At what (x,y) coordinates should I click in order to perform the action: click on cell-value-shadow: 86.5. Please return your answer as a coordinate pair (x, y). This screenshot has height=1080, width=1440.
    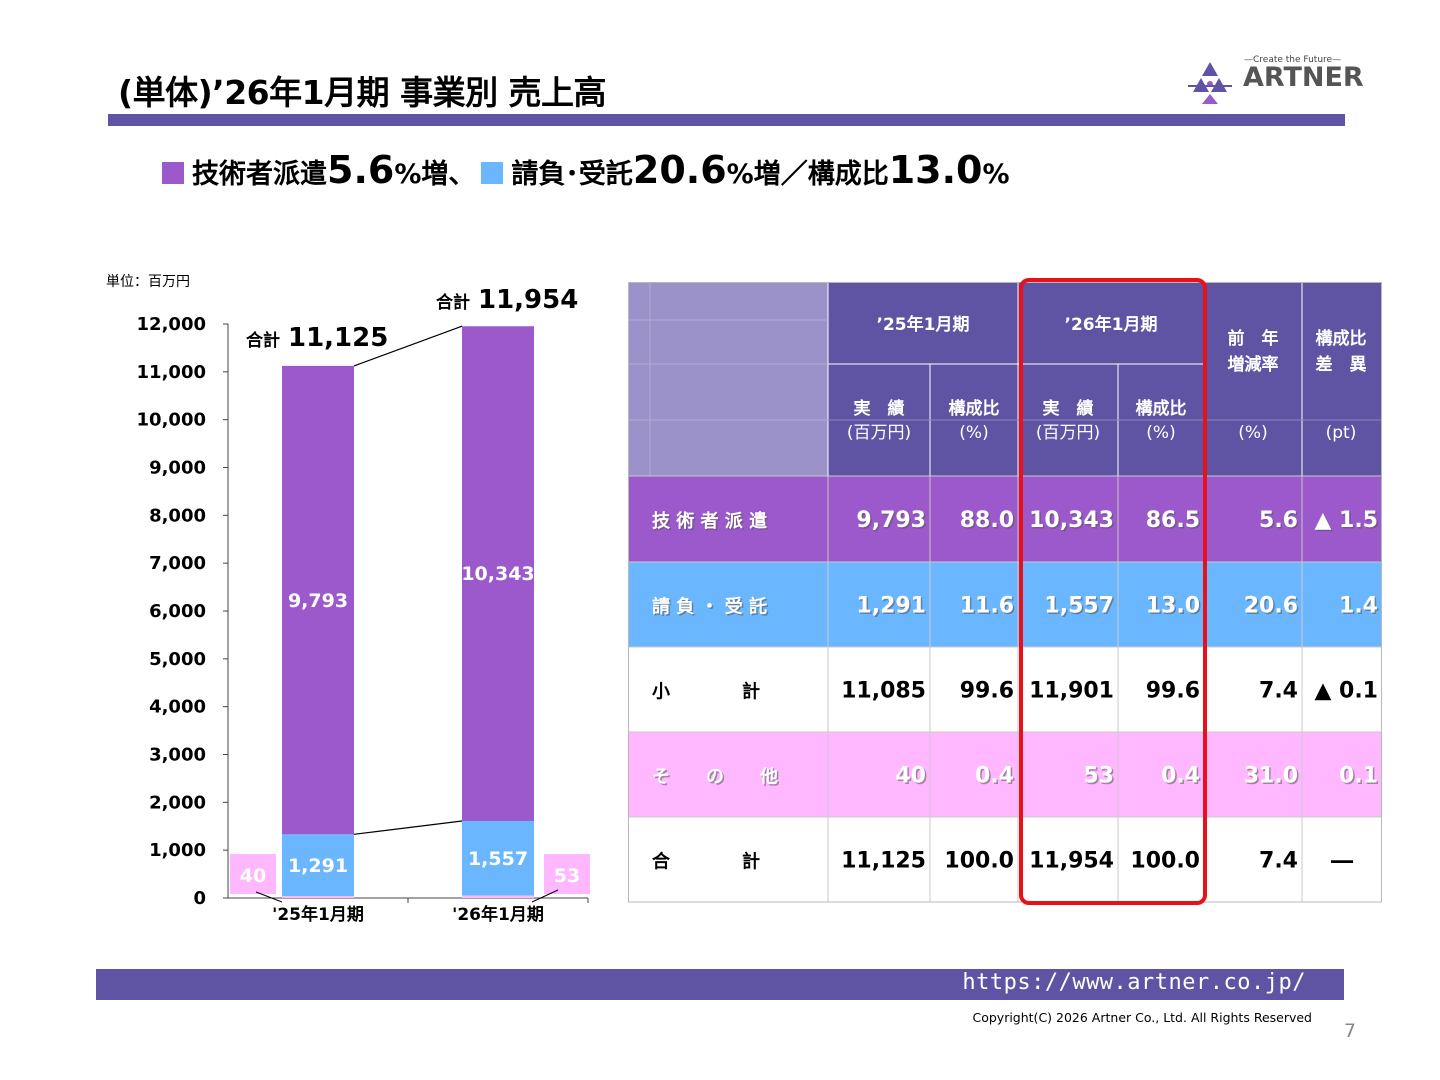
    Looking at the image, I should click on (1174, 522).